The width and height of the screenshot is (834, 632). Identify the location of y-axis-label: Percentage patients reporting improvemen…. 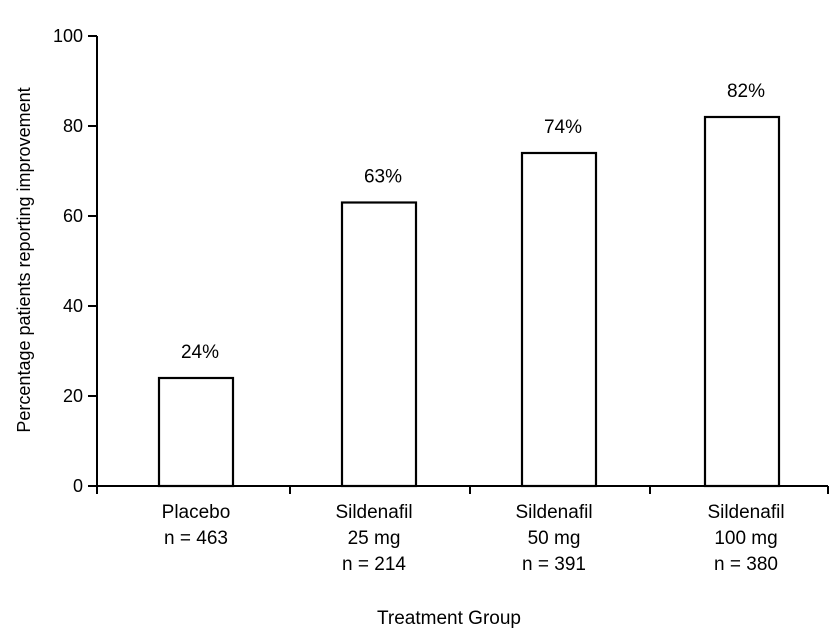
(24, 259).